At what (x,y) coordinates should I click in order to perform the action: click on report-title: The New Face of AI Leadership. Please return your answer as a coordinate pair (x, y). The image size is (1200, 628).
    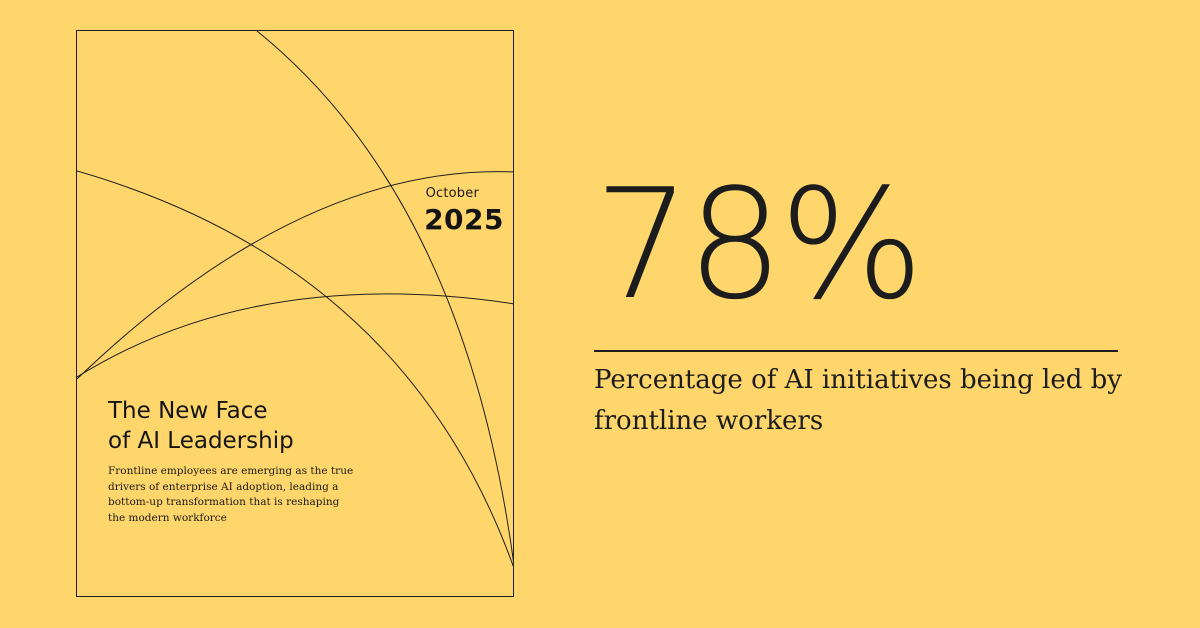
    Looking at the image, I should click on (258, 426).